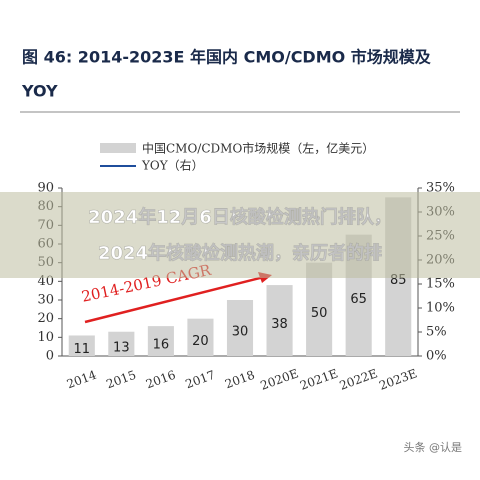 This screenshot has width=480, height=480. What do you see at coordinates (319, 379) in the screenshot?
I see `x-tick-label: 2021E` at bounding box center [319, 379].